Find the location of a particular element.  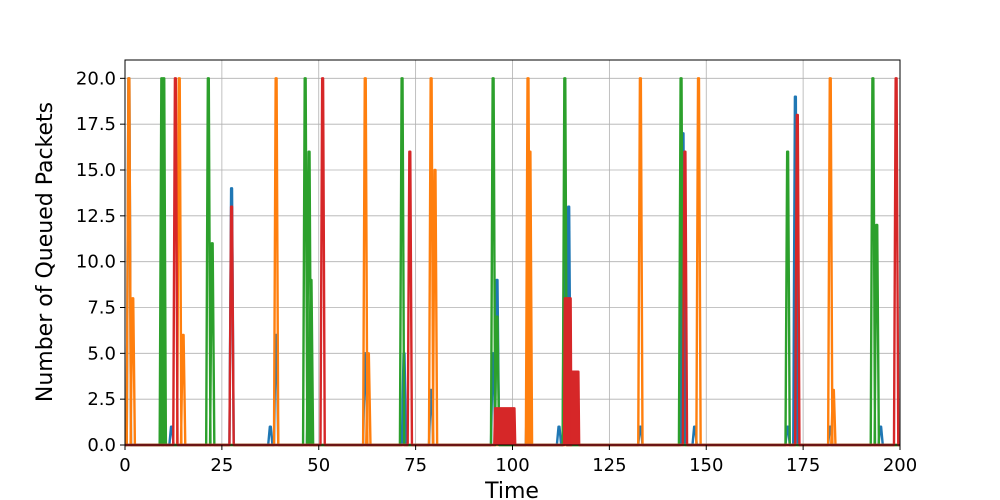

y-tick-label: 2.5 is located at coordinates (101, 399).